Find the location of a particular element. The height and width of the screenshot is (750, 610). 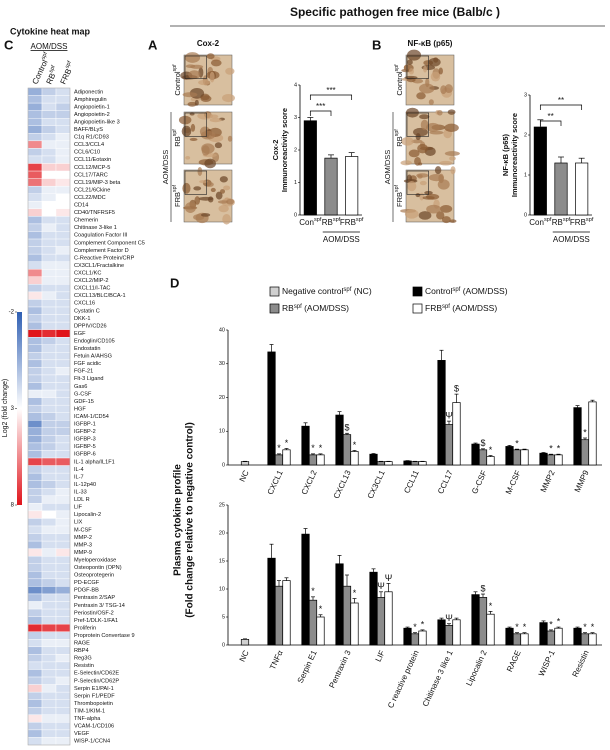

y-tick-label: 2 is located at coordinates (525, 135).